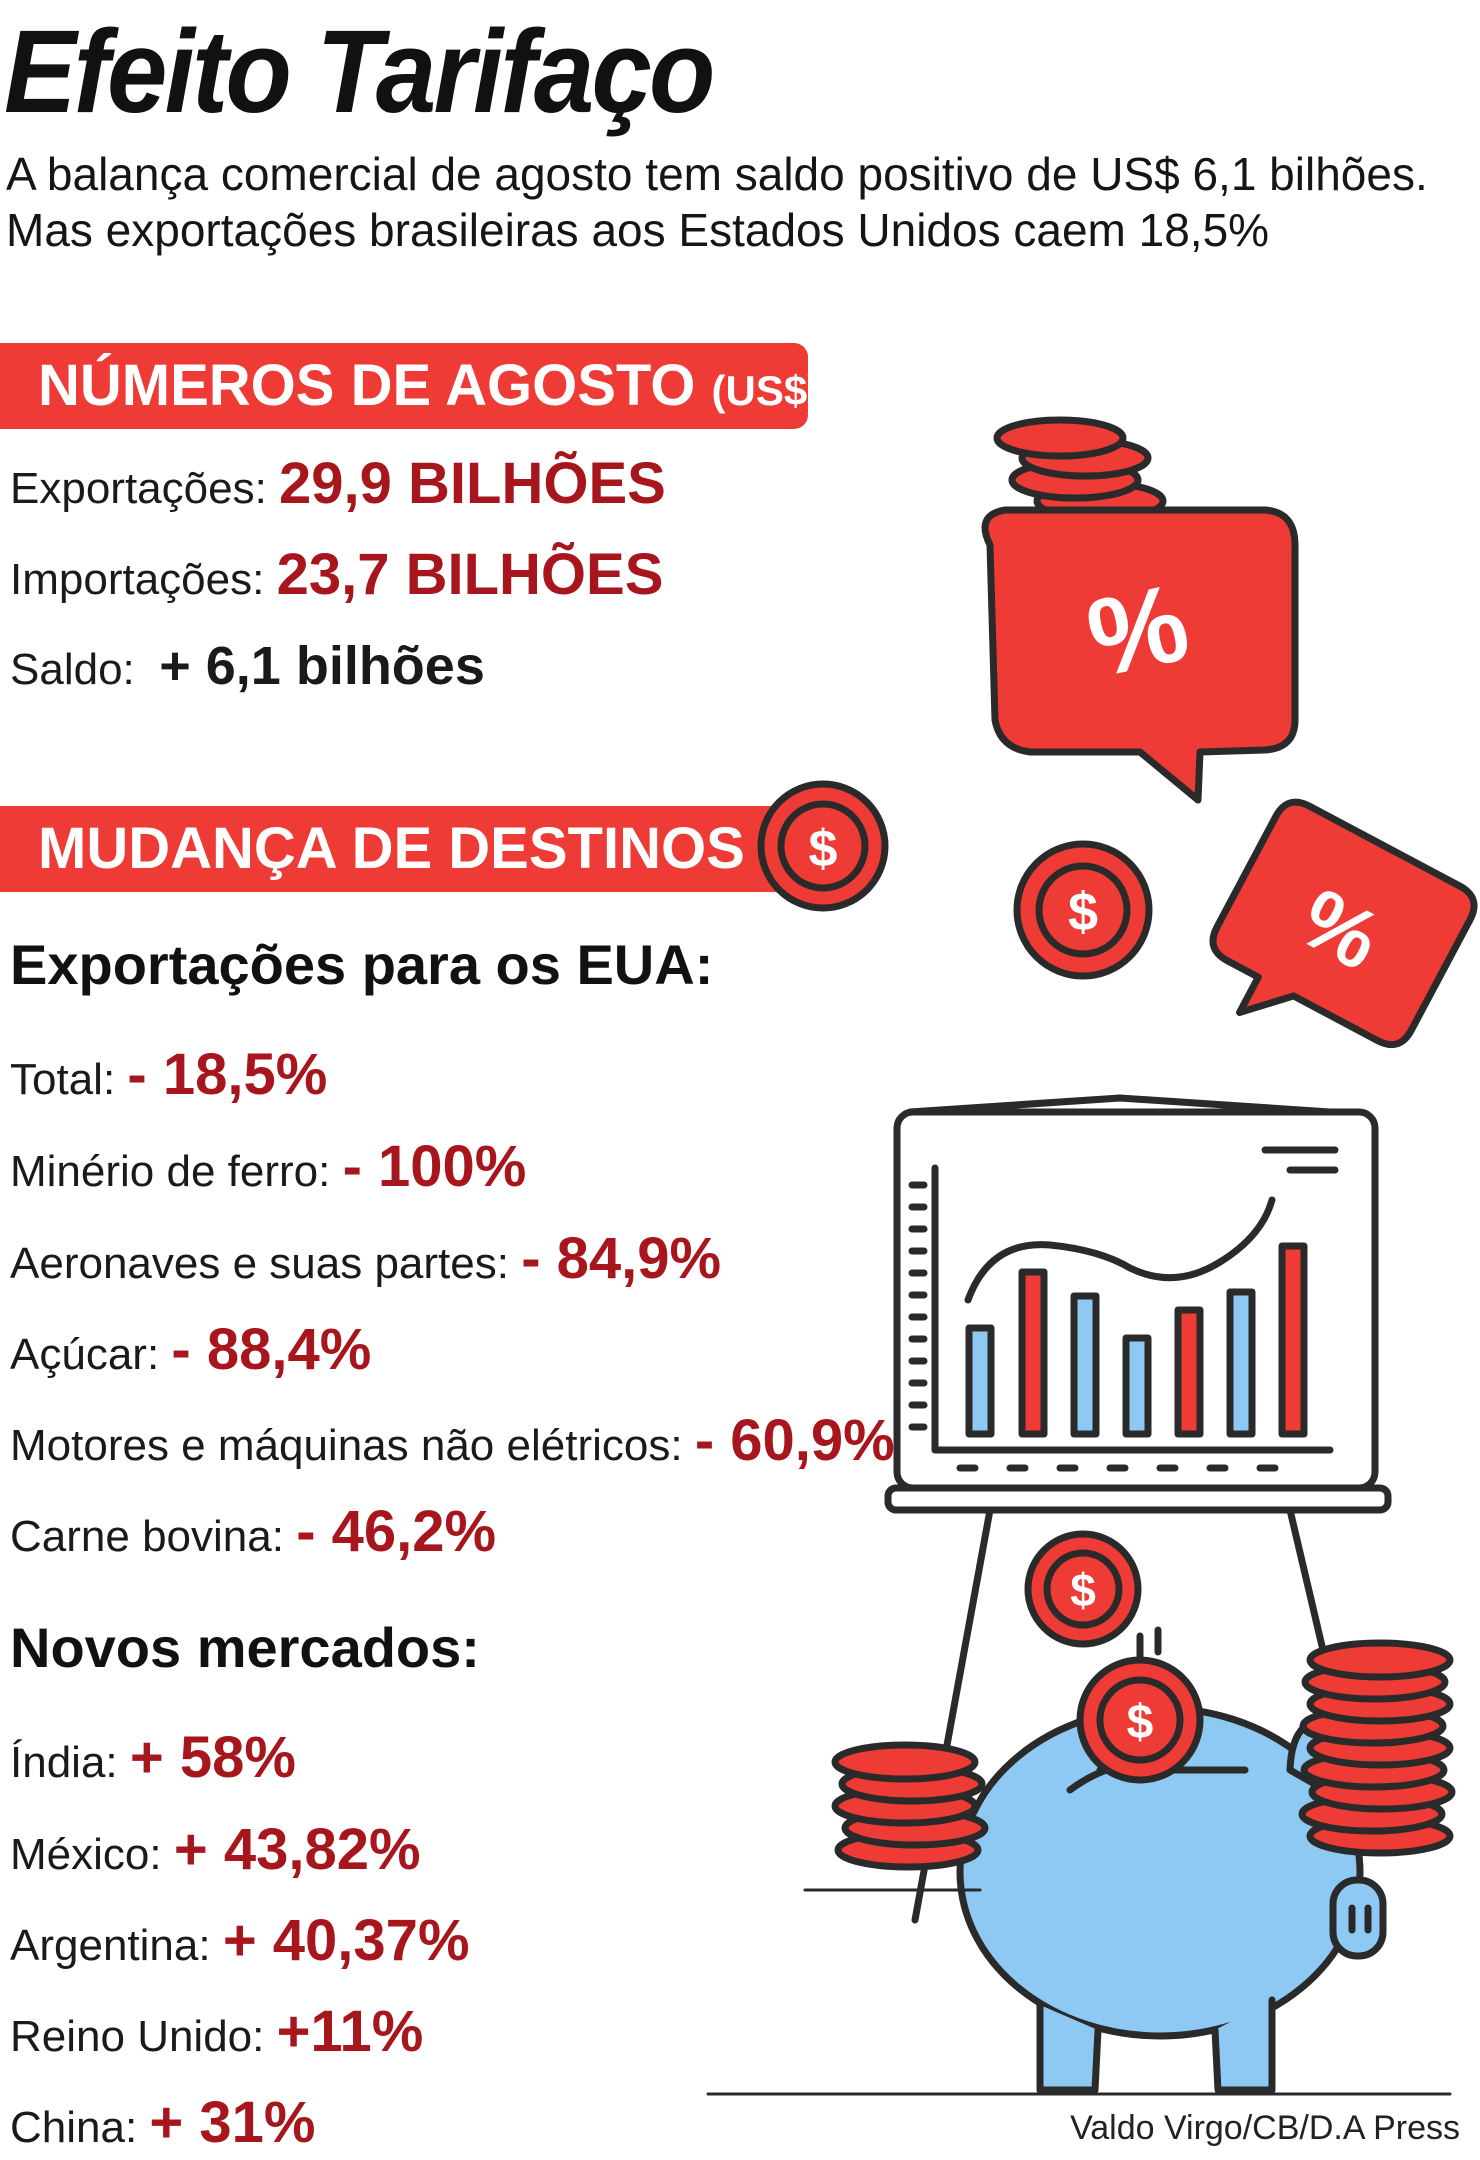  Describe the element at coordinates (362, 964) in the screenshot. I see `usa-exports-heading: Exportações para os EUA:` at that location.